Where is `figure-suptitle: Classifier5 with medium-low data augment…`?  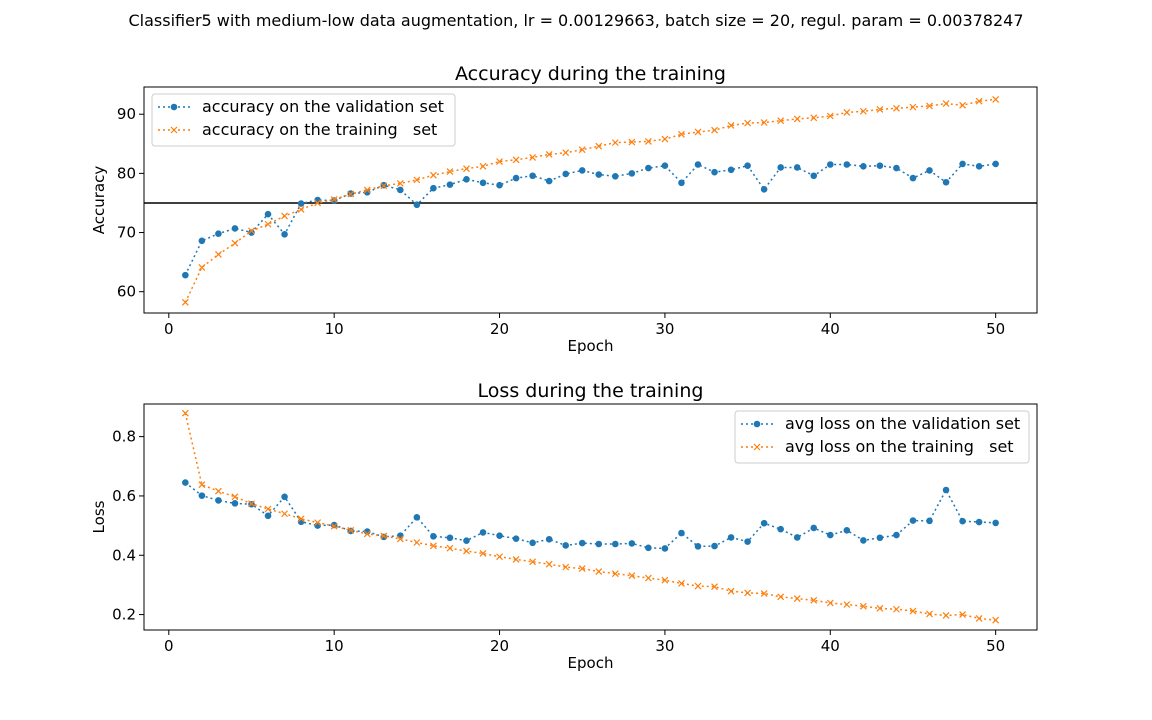 figure-suptitle: Classifier5 with medium-low data augment… is located at coordinates (575, 20).